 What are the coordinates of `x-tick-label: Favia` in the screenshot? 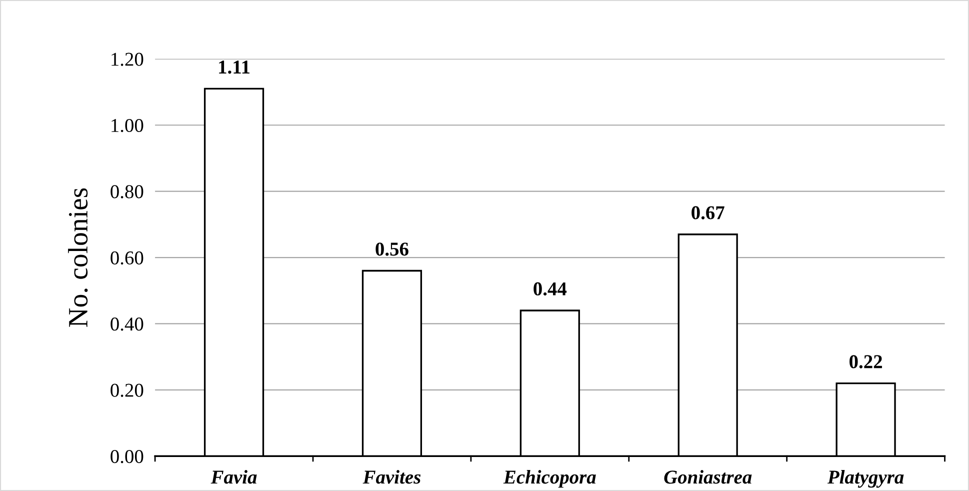 It's located at (233, 477).